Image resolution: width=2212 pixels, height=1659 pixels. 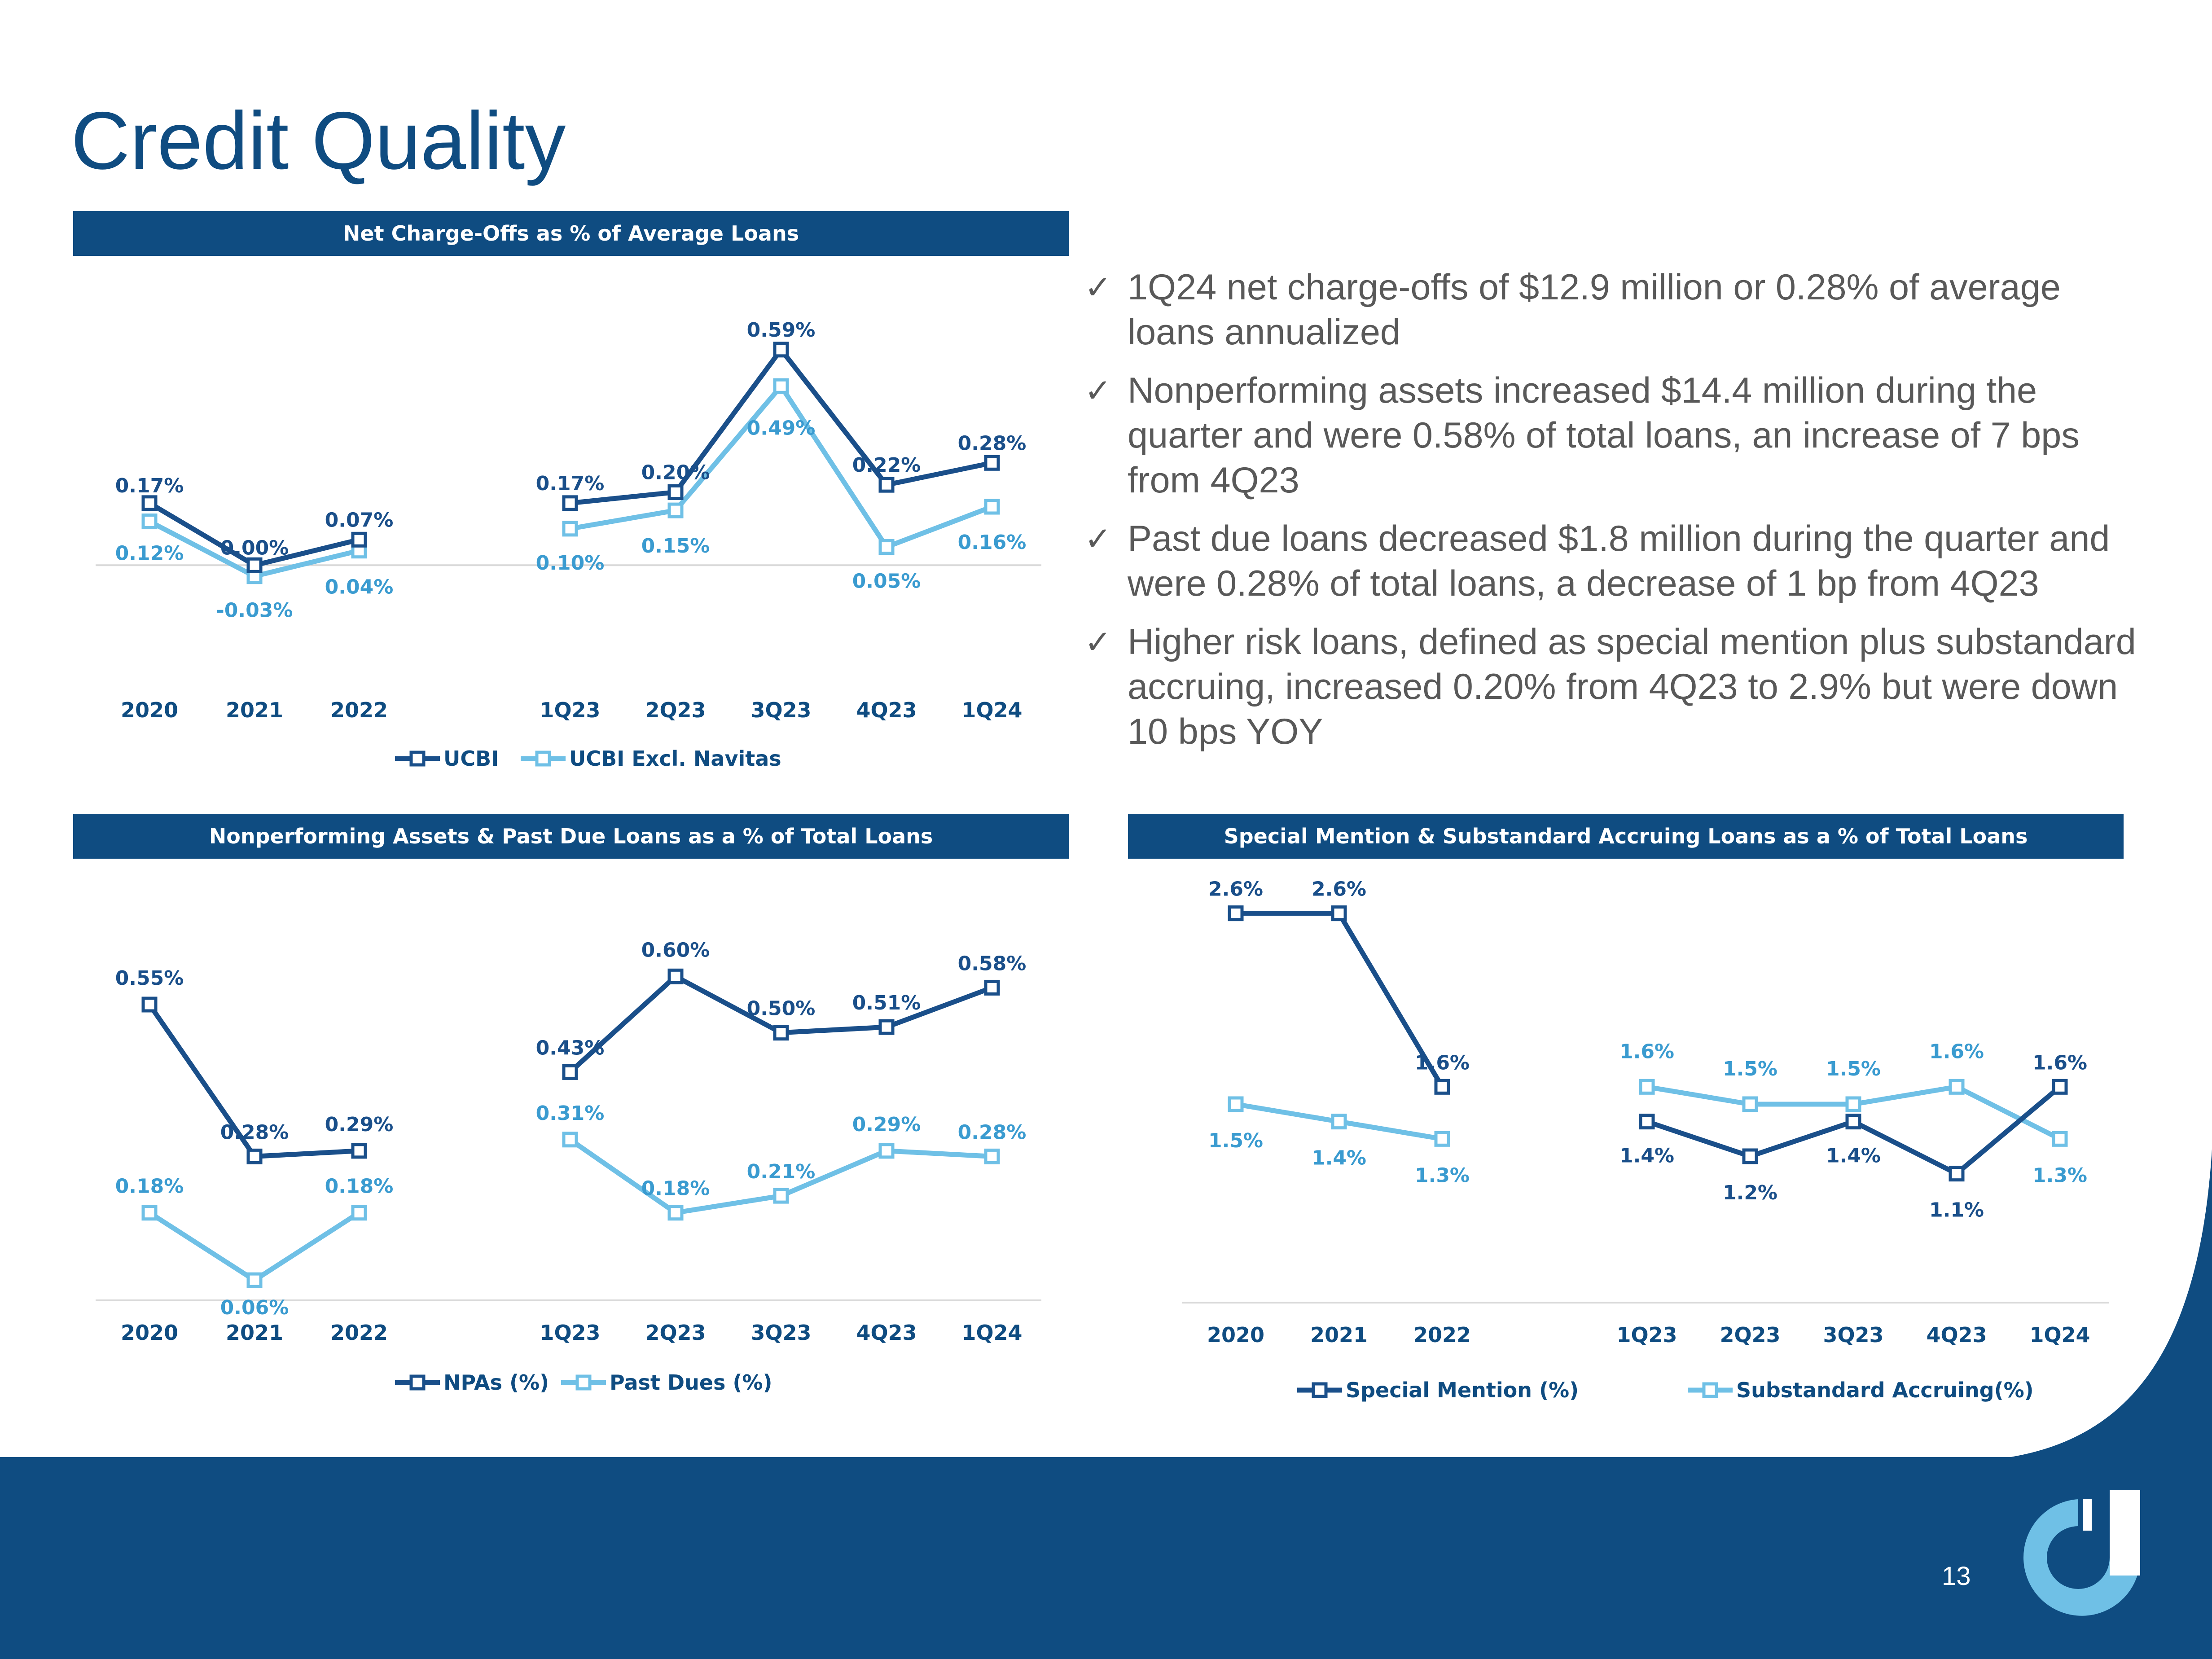 I want to click on data-label: 0.21%, so click(x=781, y=1171).